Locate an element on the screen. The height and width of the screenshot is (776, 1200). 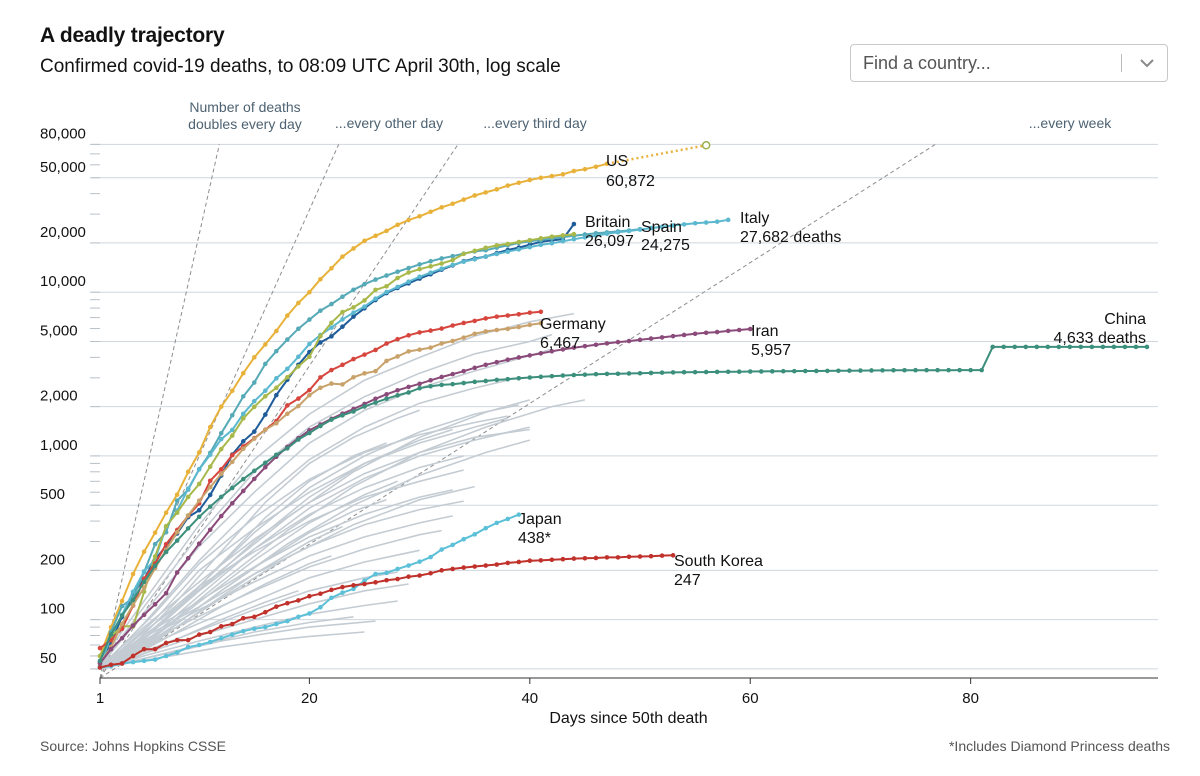
country-search-select is located at coordinates (1009, 63).